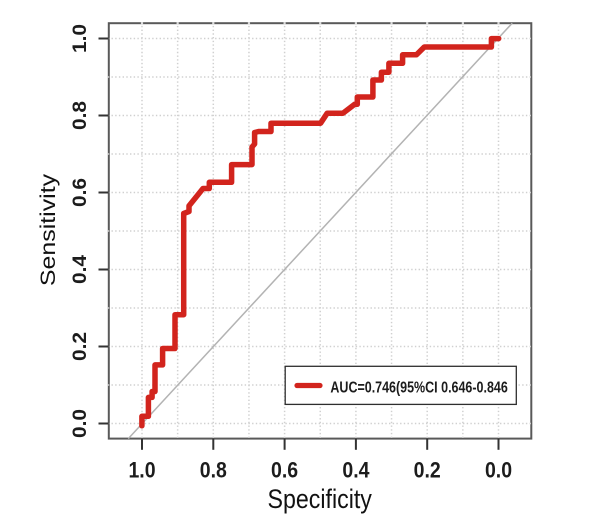 Image resolution: width=600 pixels, height=531 pixels. What do you see at coordinates (48, 230) in the screenshot?
I see `svg-text: Sensitivity` at bounding box center [48, 230].